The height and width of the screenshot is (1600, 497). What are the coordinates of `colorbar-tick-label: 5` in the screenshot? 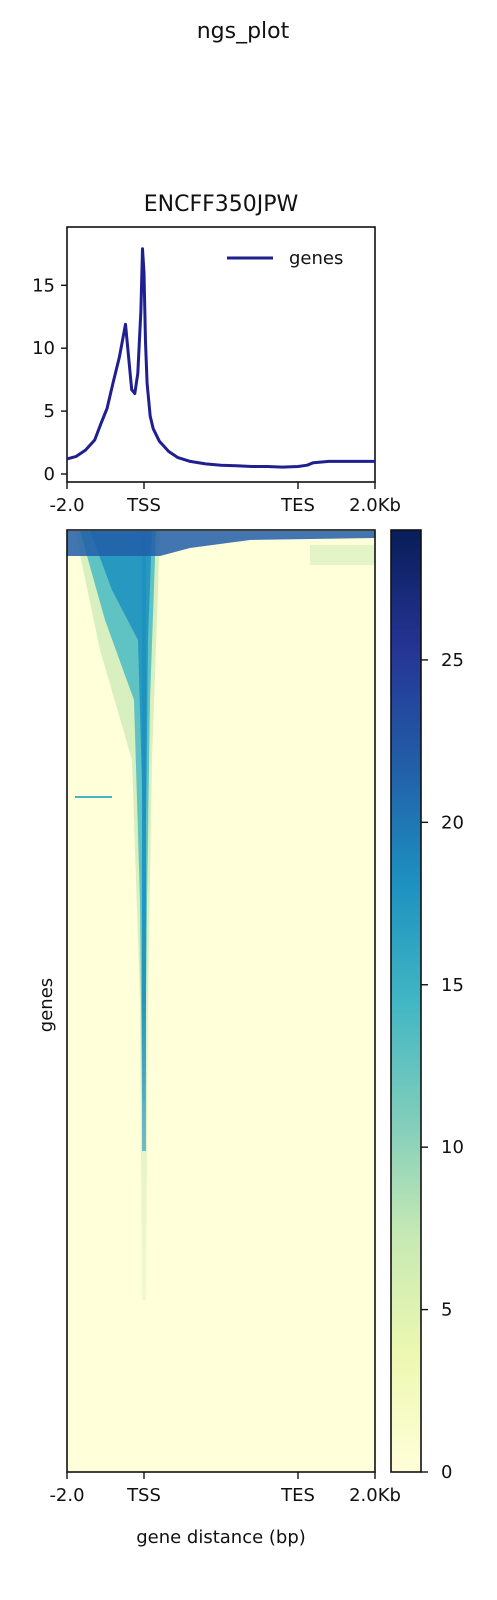 It's located at (446, 1310).